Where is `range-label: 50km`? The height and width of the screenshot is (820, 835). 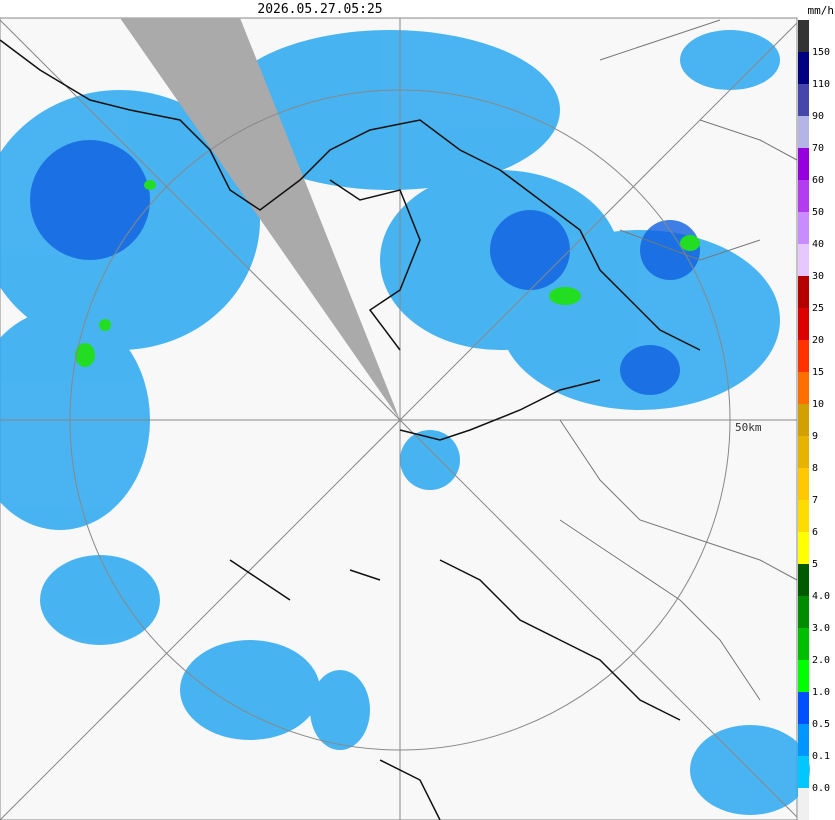
range-label: 50km is located at coordinates (748, 427).